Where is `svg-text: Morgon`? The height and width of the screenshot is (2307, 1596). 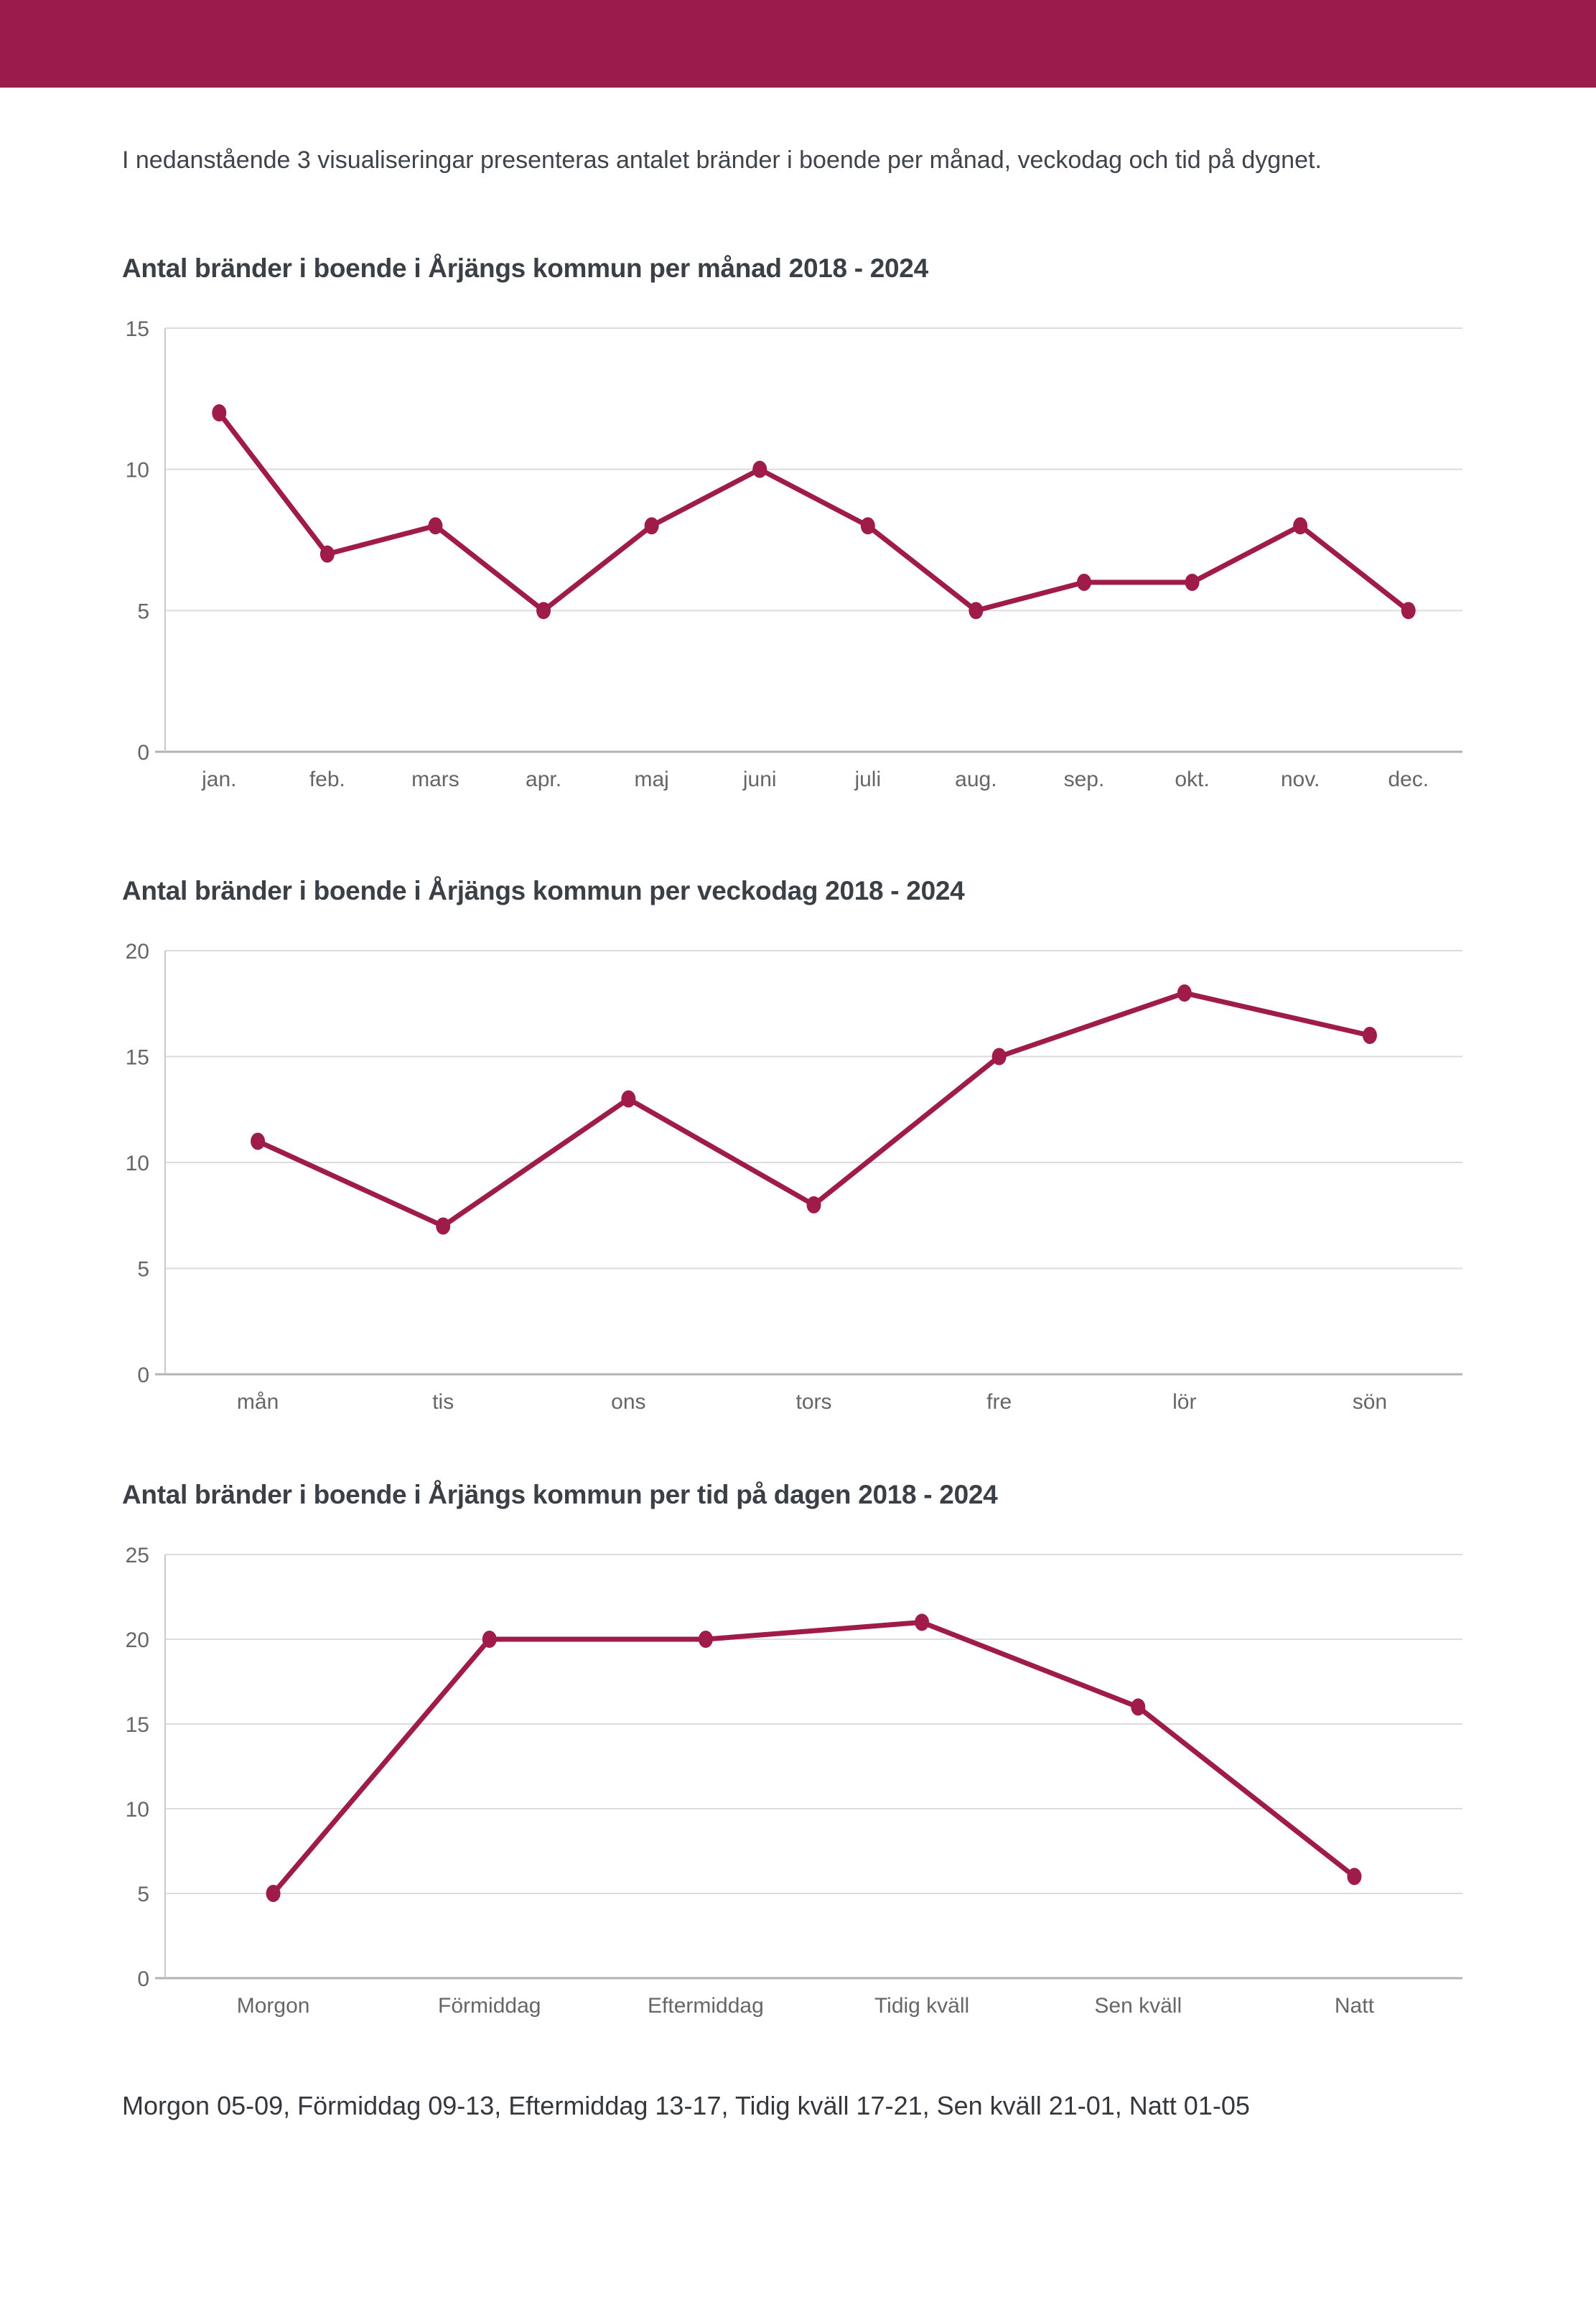
svg-text: Morgon is located at coordinates (273, 2006).